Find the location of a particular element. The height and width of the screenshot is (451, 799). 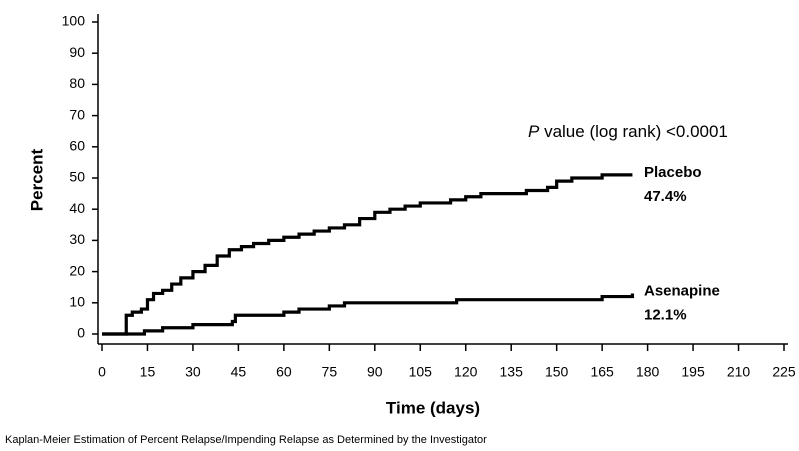

legend-label: Asenapine is located at coordinates (682, 290).